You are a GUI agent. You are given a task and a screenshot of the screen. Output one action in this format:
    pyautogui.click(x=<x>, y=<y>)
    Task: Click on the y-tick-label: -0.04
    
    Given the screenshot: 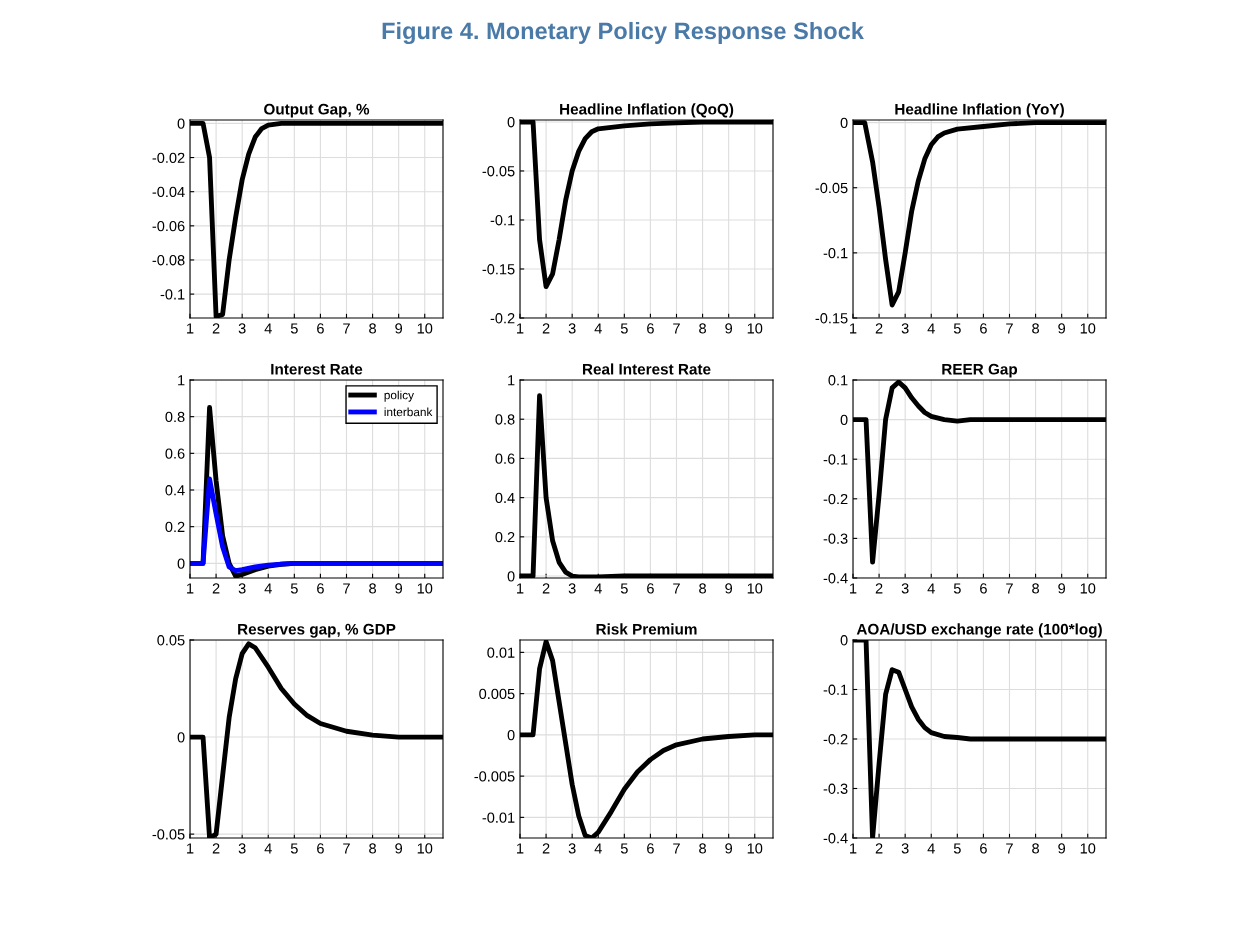 What is the action you would take?
    pyautogui.click(x=168, y=192)
    